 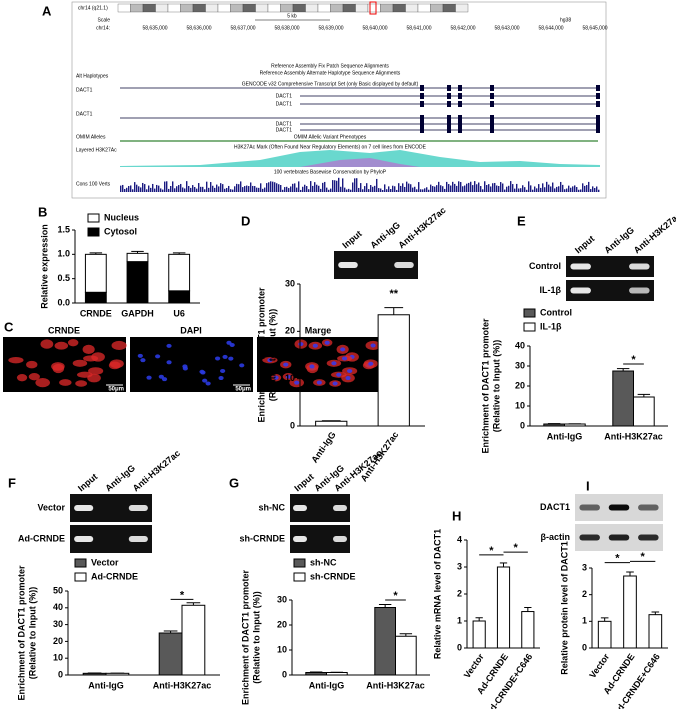 What do you see at coordinates (594, 28) in the screenshot?
I see `position: 58,645,000` at bounding box center [594, 28].